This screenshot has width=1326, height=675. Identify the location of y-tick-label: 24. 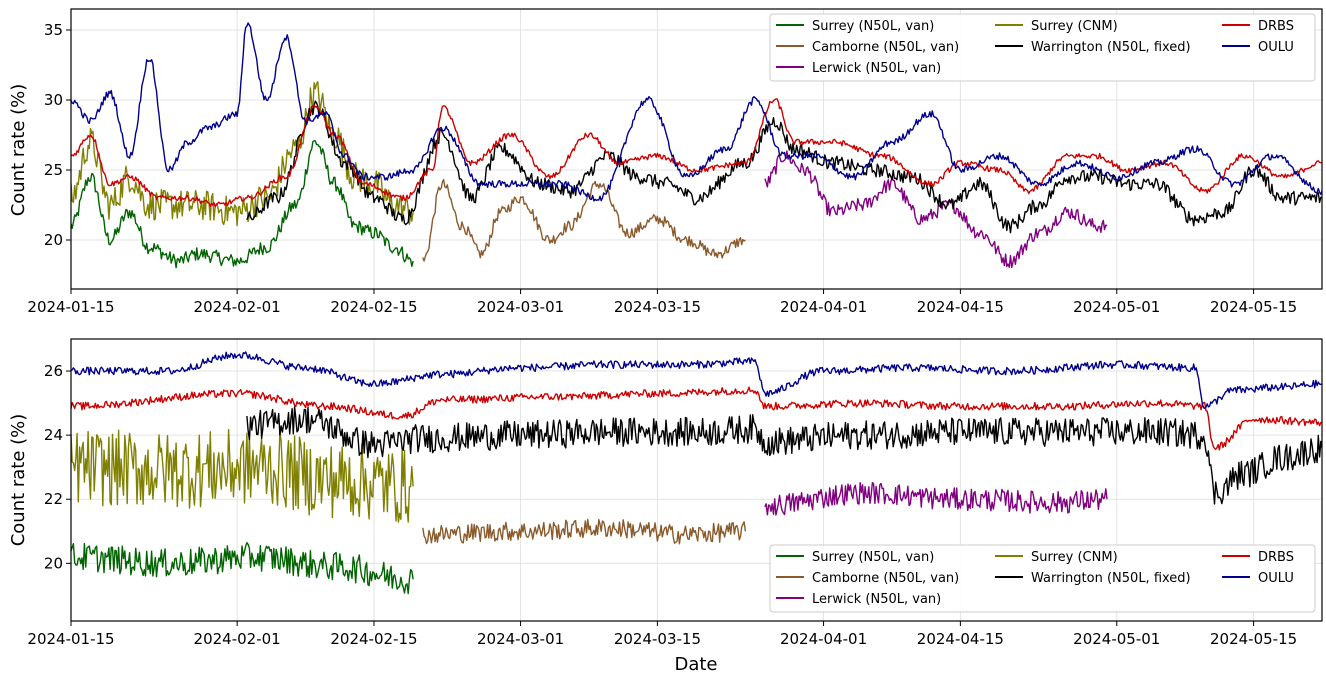
(53, 435).